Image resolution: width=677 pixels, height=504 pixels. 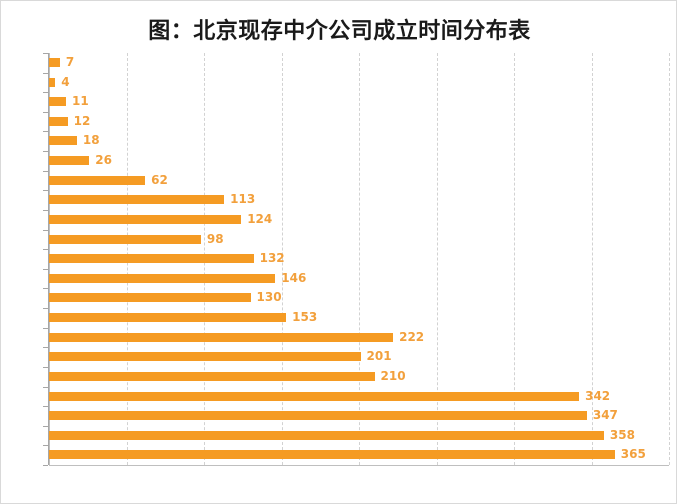 What do you see at coordinates (159, 179) in the screenshot?
I see `bar-value-label-2002: 62` at bounding box center [159, 179].